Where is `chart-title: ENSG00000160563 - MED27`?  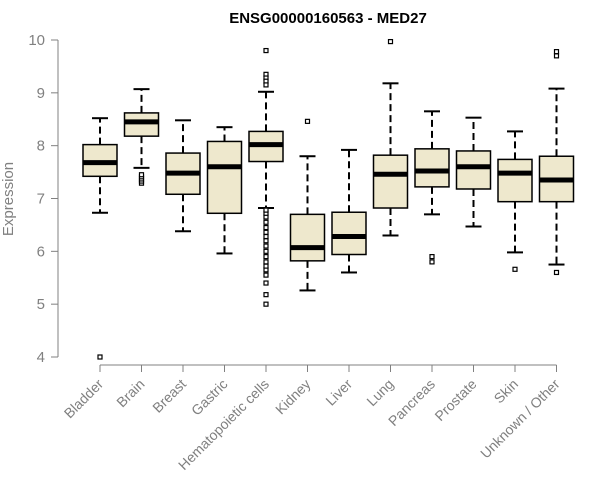
chart-title: ENSG00000160563 - MED27 is located at coordinates (328, 18).